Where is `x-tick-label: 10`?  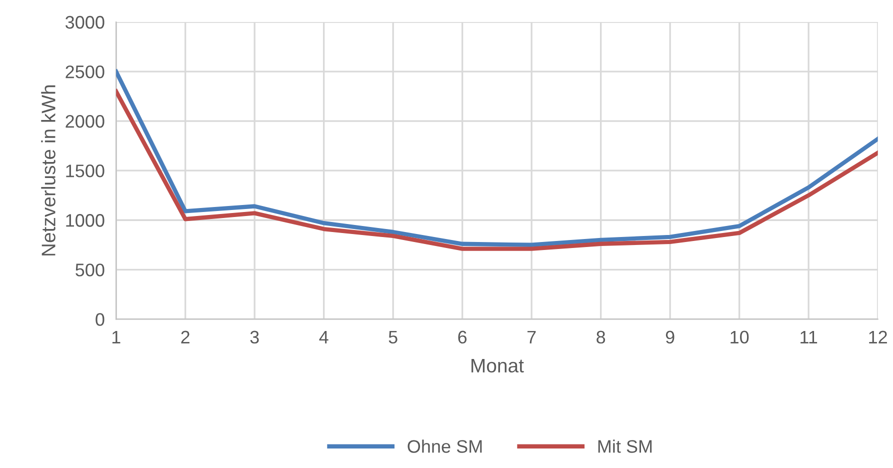
x-tick-label: 10 is located at coordinates (739, 337).